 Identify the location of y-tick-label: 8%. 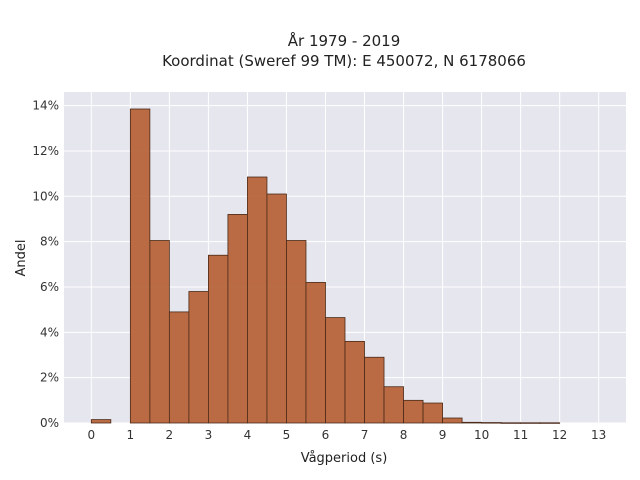
(49, 242).